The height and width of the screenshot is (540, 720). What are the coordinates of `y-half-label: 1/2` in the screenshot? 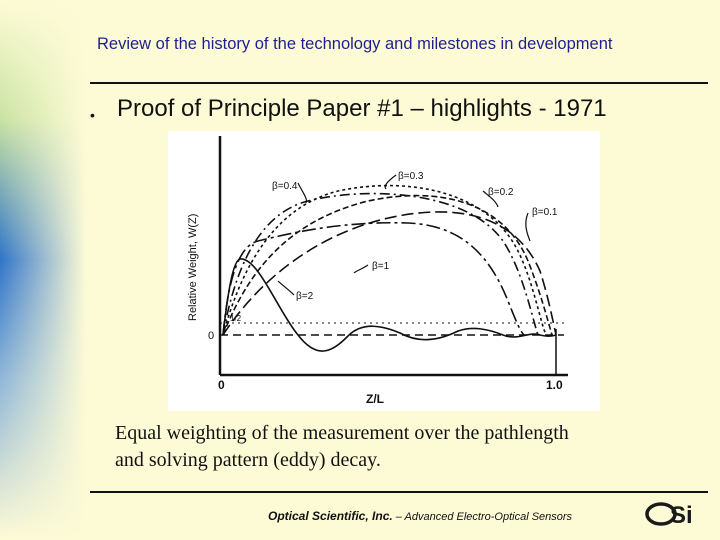 It's located at (236, 318).